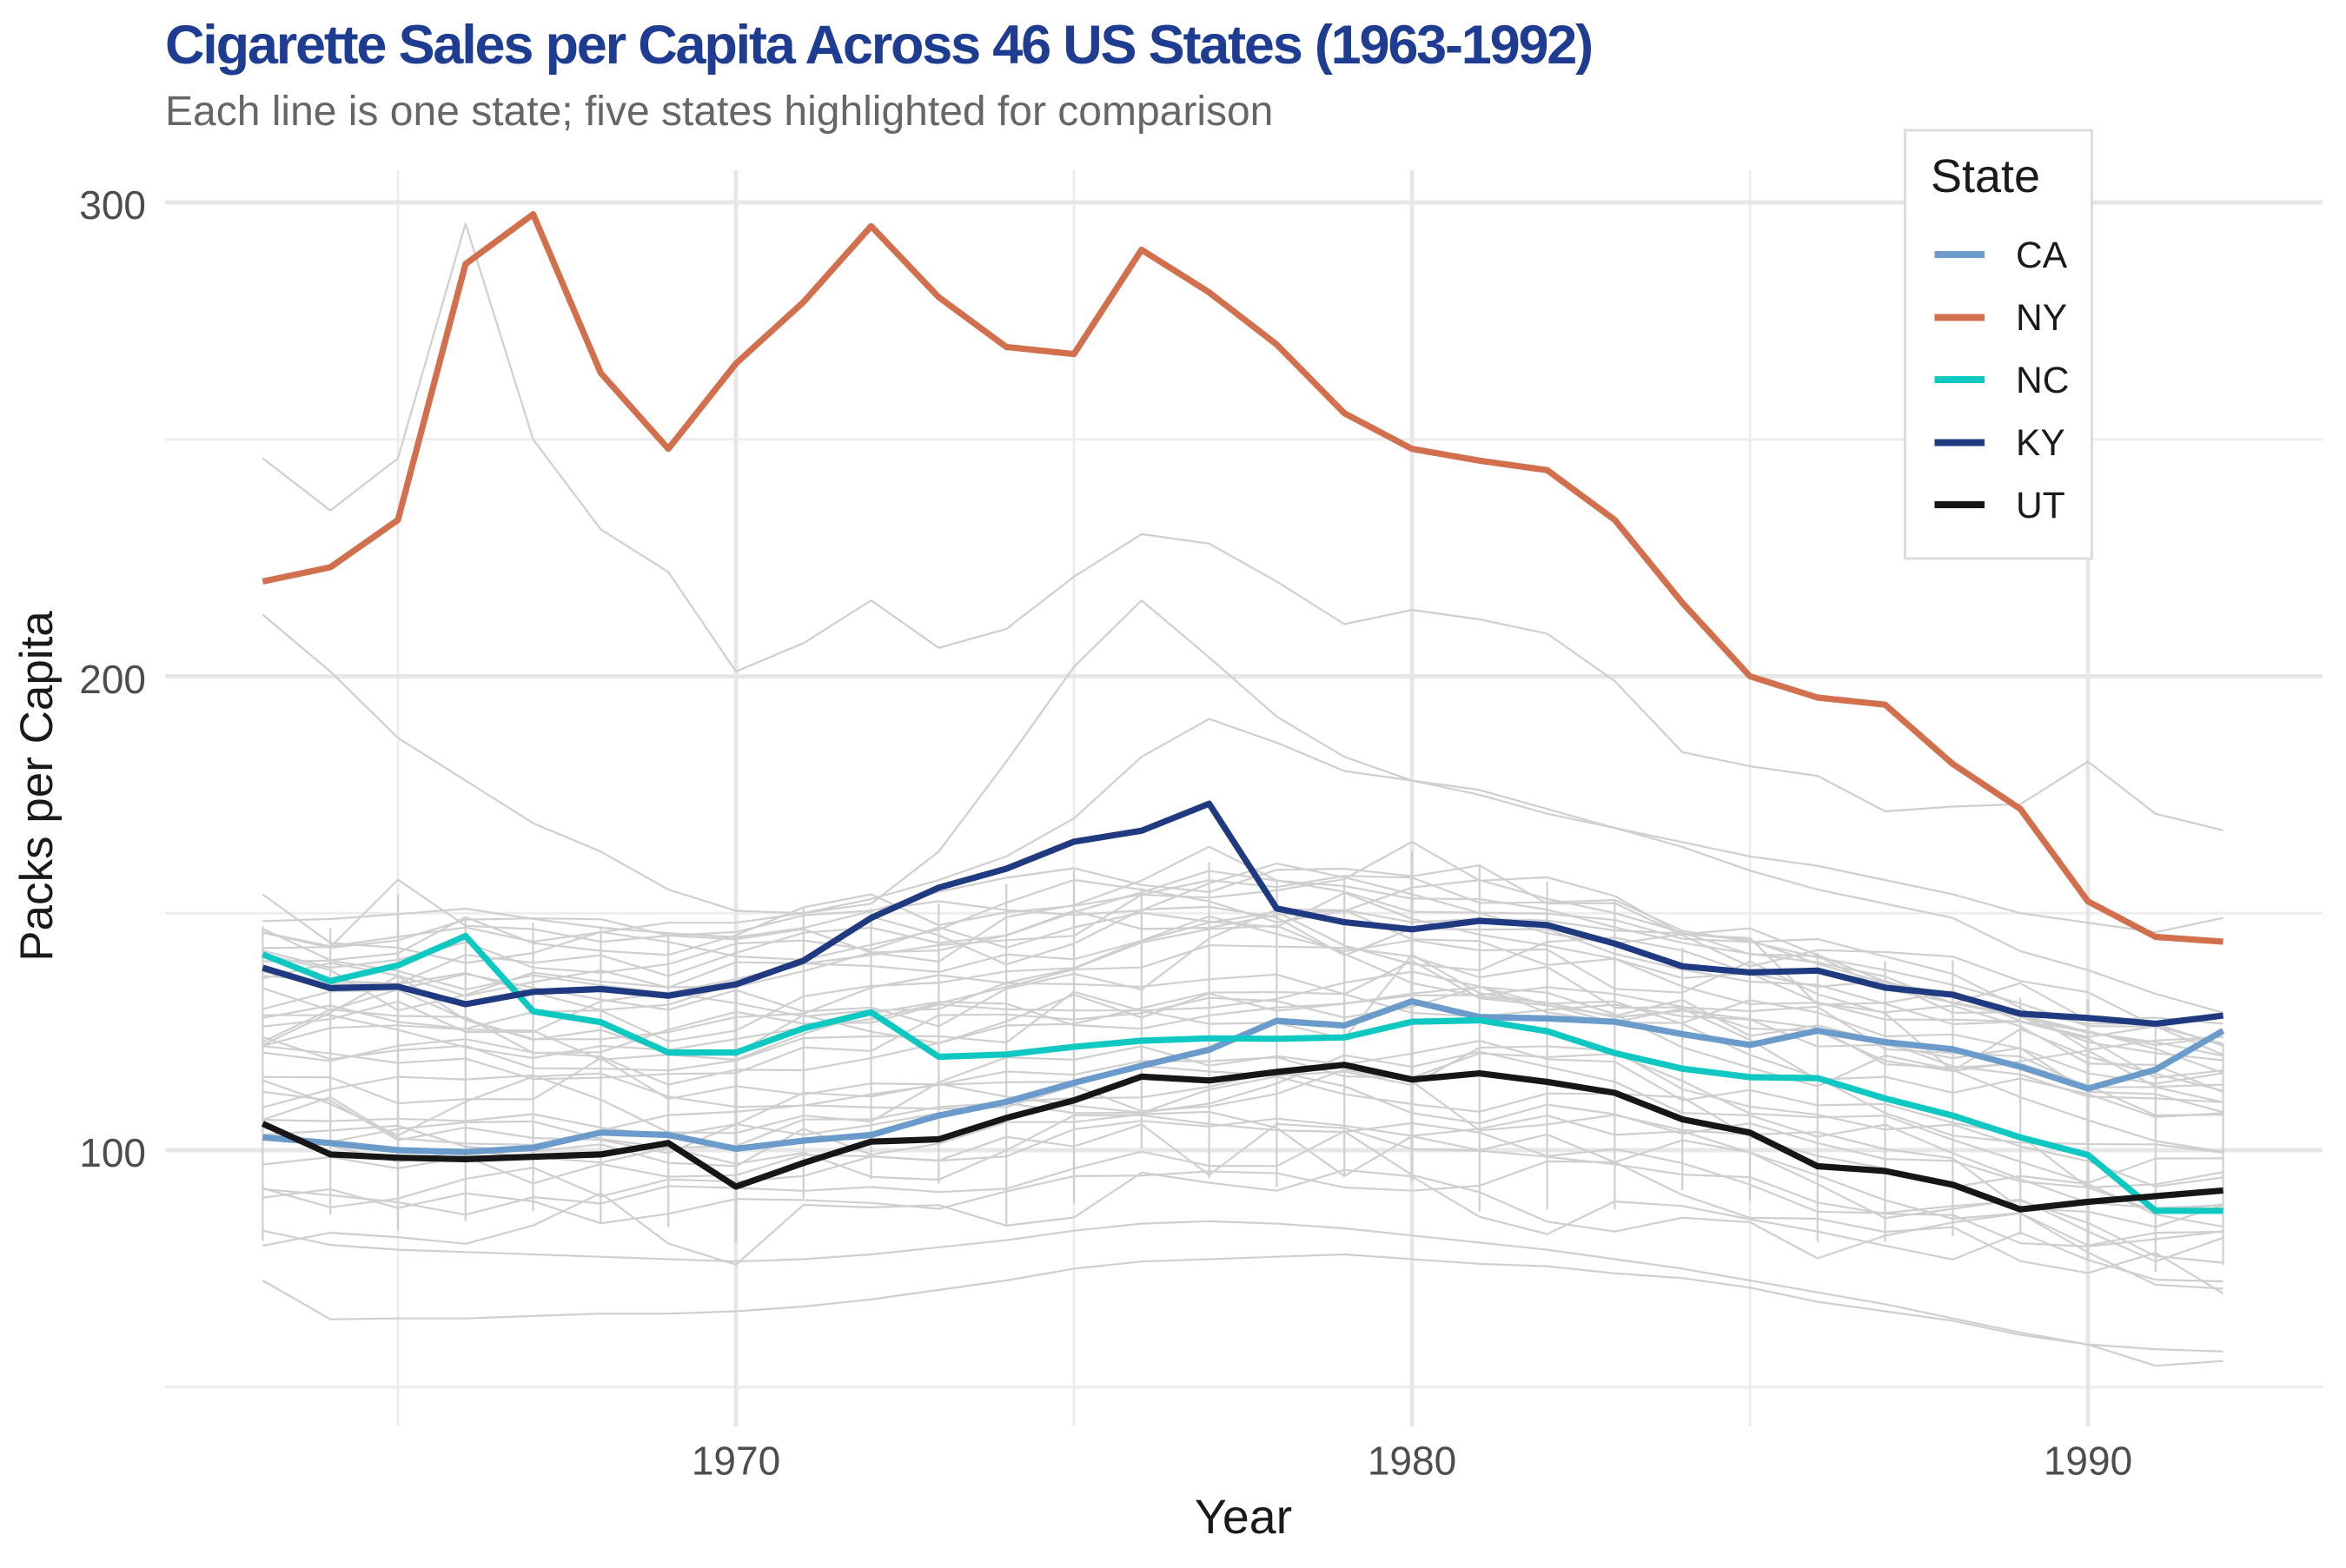  Describe the element at coordinates (2041, 443) in the screenshot. I see `svg-text: KY` at that location.